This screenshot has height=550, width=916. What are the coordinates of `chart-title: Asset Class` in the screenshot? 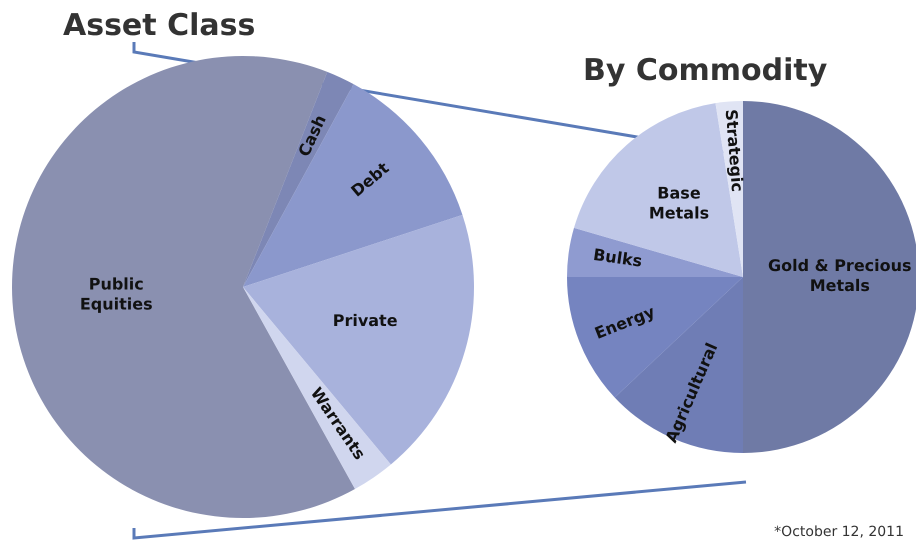 It's located at (159, 26).